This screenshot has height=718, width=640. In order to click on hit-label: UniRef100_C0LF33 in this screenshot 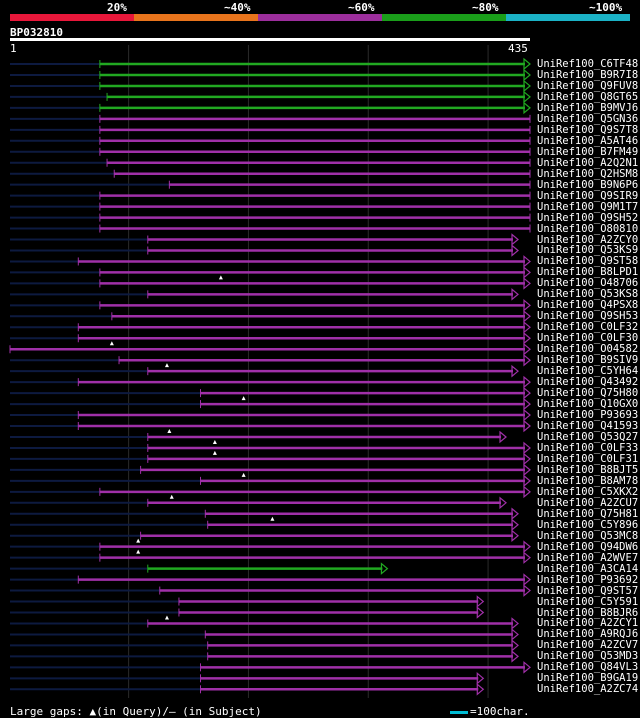, I will do `click(588, 447)`.